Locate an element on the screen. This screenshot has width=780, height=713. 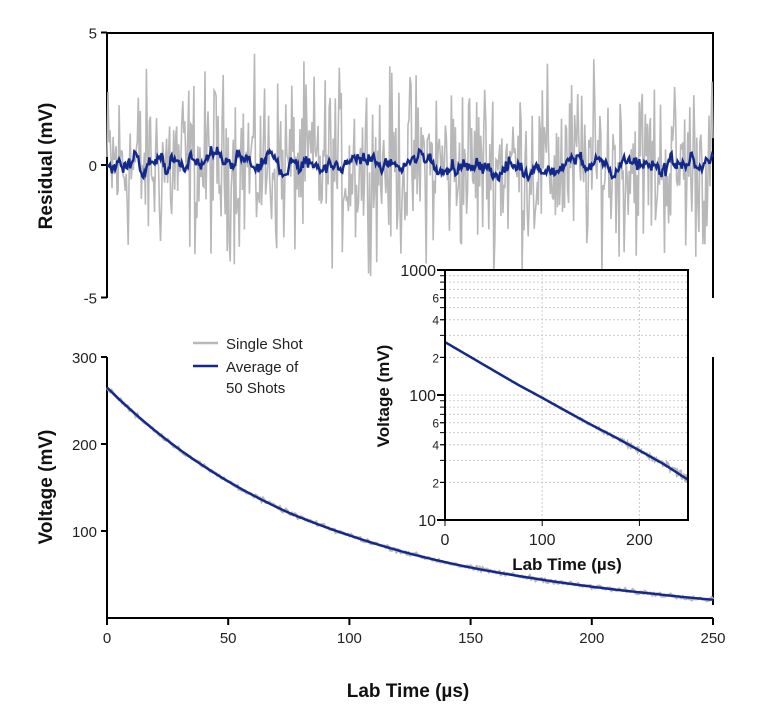
xlabel: Lab Time (µs) is located at coordinates (408, 691).